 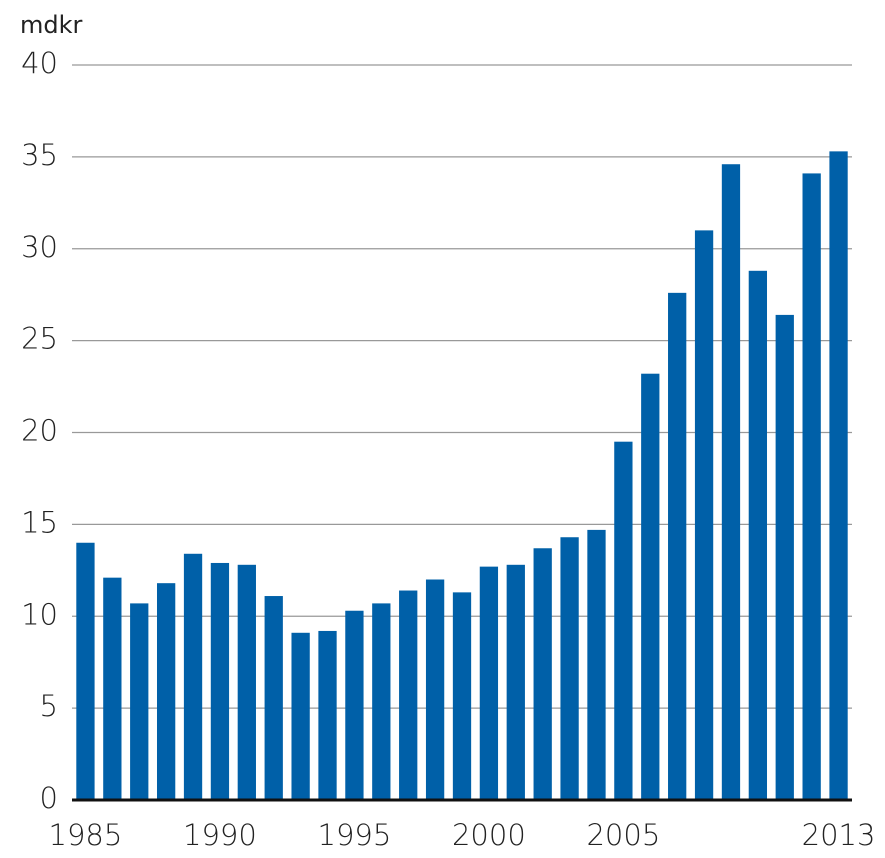 What do you see at coordinates (51, 25) in the screenshot?
I see `y-axis-label: mdkr` at bounding box center [51, 25].